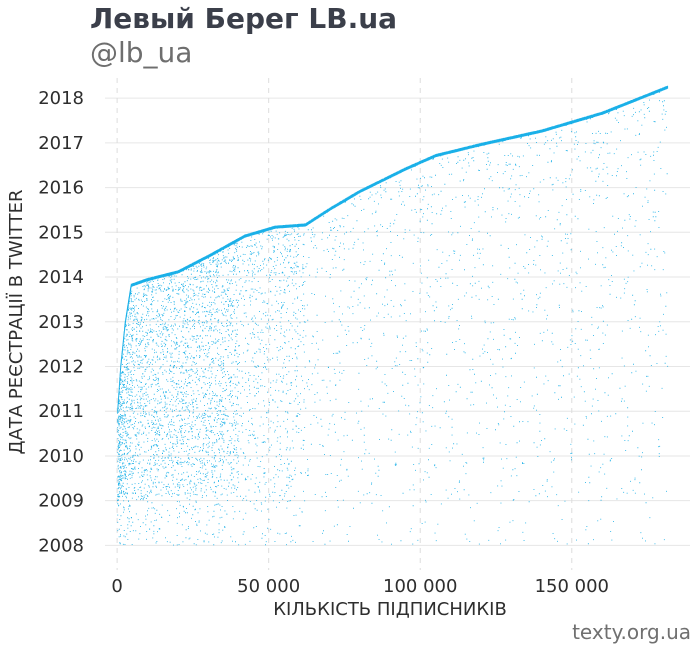  What do you see at coordinates (61, 277) in the screenshot?
I see `y-tick-label: 2014` at bounding box center [61, 277].